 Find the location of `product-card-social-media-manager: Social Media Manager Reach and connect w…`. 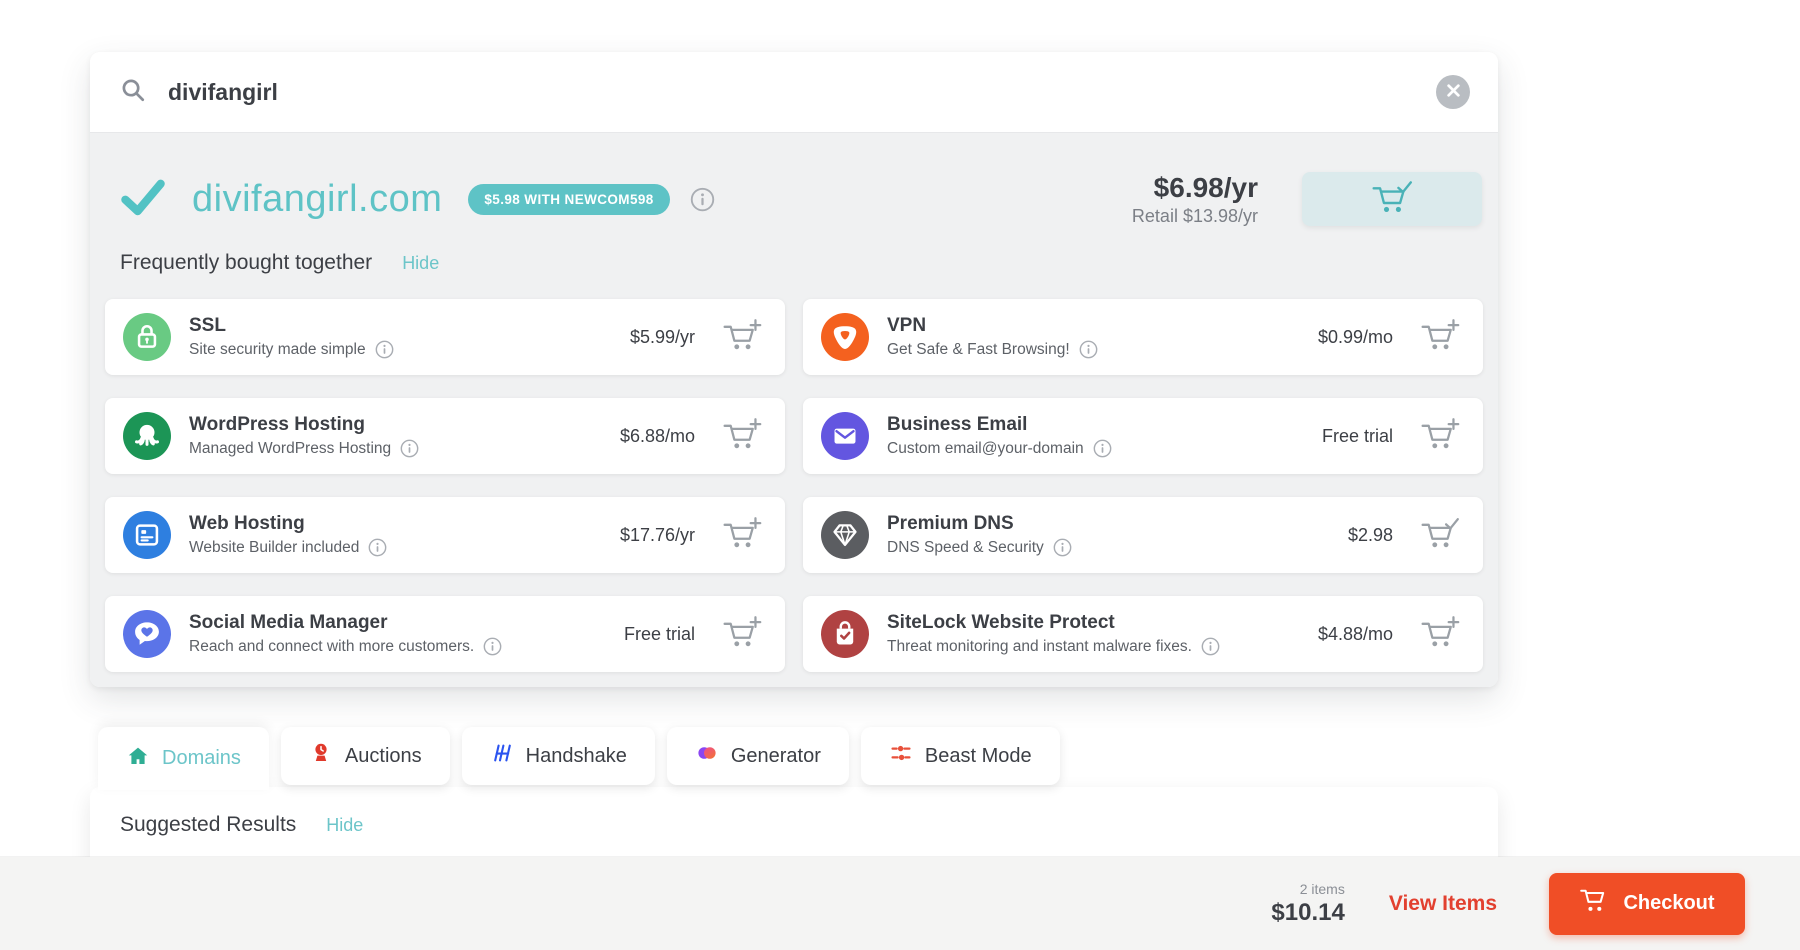

product-card-social-media-manager: Social Media Manager Reach and connect w… is located at coordinates (445, 634).